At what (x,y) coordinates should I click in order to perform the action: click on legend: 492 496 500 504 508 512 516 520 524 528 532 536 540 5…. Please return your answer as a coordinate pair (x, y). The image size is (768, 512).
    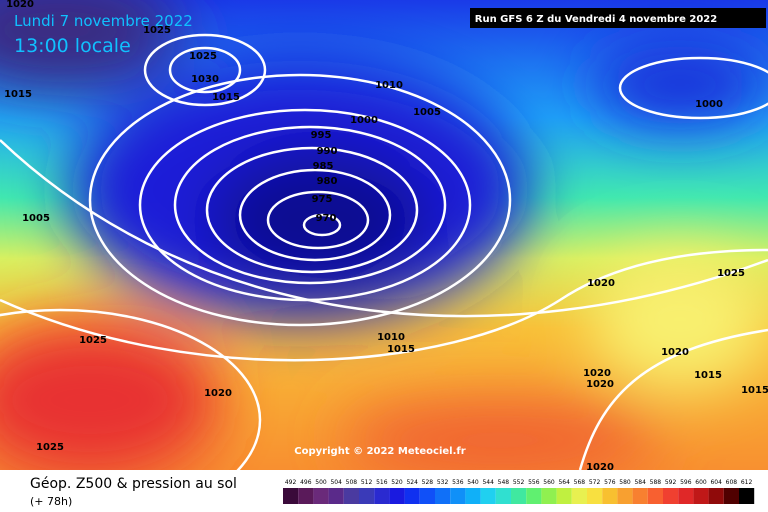
    Looking at the image, I should click on (519, 491).